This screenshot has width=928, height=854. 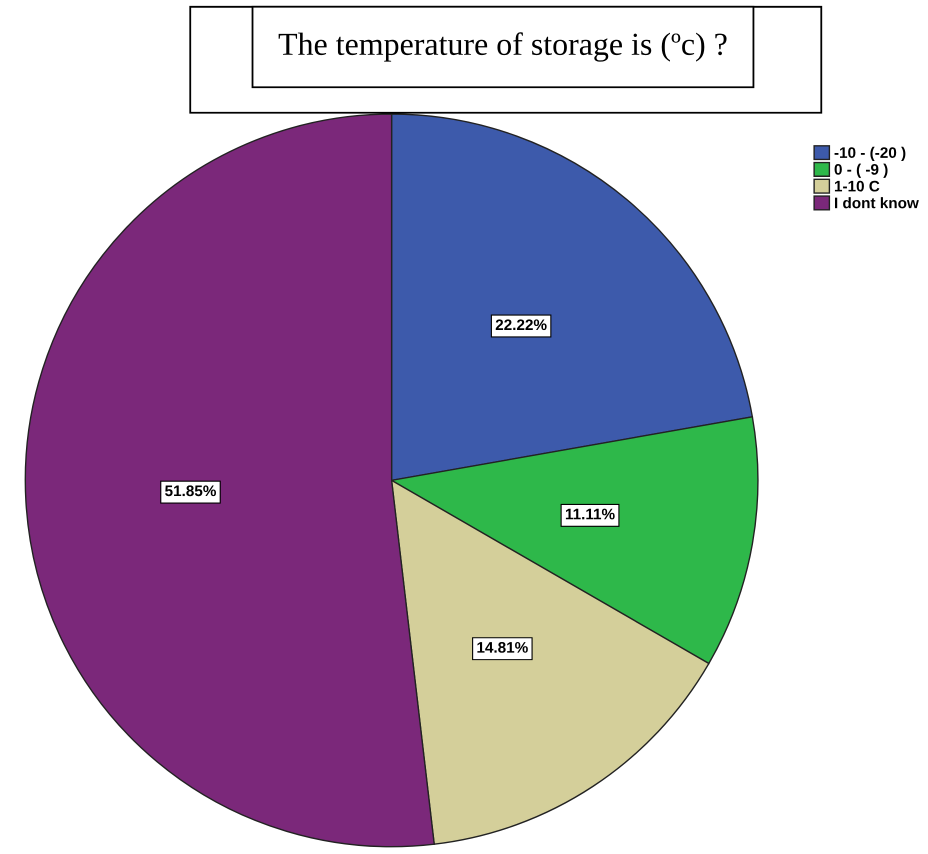 What do you see at coordinates (502, 647) in the screenshot?
I see `data-label: 14.81%` at bounding box center [502, 647].